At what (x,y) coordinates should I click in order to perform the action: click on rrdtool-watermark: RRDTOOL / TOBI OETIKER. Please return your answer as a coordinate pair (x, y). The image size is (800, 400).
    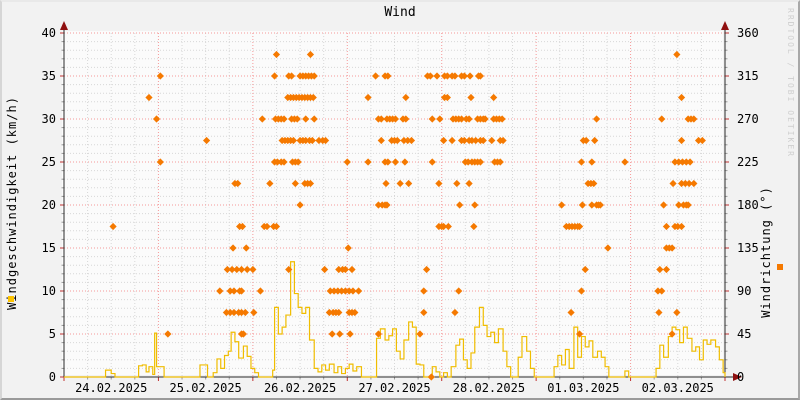
    Looking at the image, I should click on (790, 83).